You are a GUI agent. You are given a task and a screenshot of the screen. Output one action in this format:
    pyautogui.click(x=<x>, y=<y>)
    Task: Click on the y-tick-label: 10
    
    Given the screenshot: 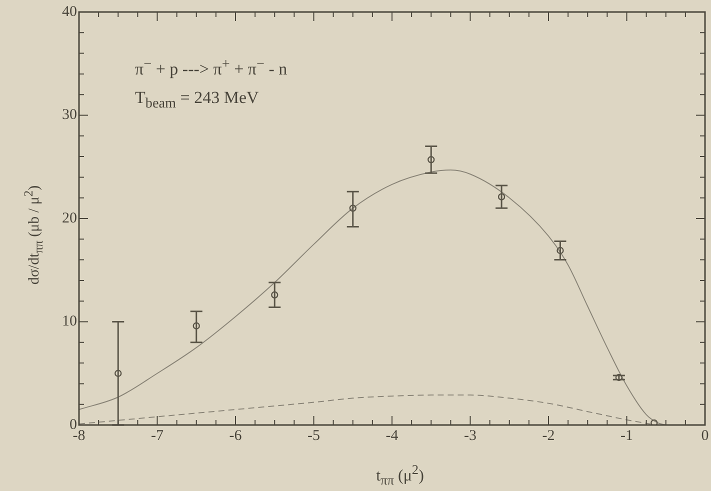 What is the action you would take?
    pyautogui.click(x=69, y=322)
    